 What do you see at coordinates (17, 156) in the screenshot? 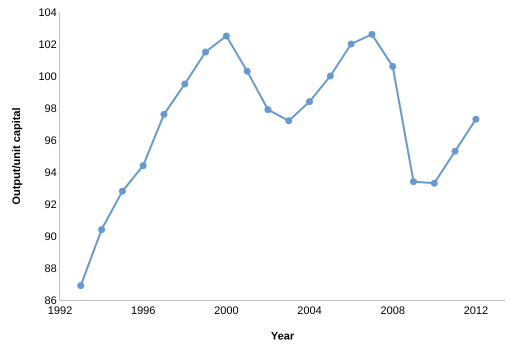
I see `y-axis-title: Output/unit capital` at bounding box center [17, 156].